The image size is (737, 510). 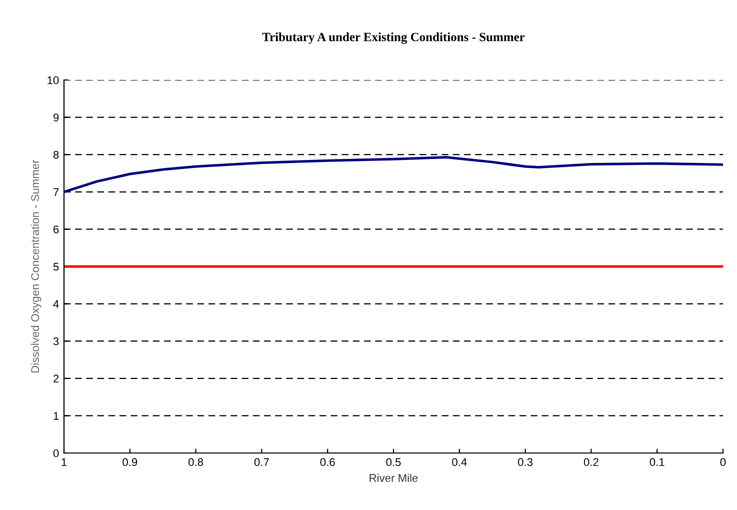 I want to click on x-tick-label: 0.3, so click(x=525, y=462).